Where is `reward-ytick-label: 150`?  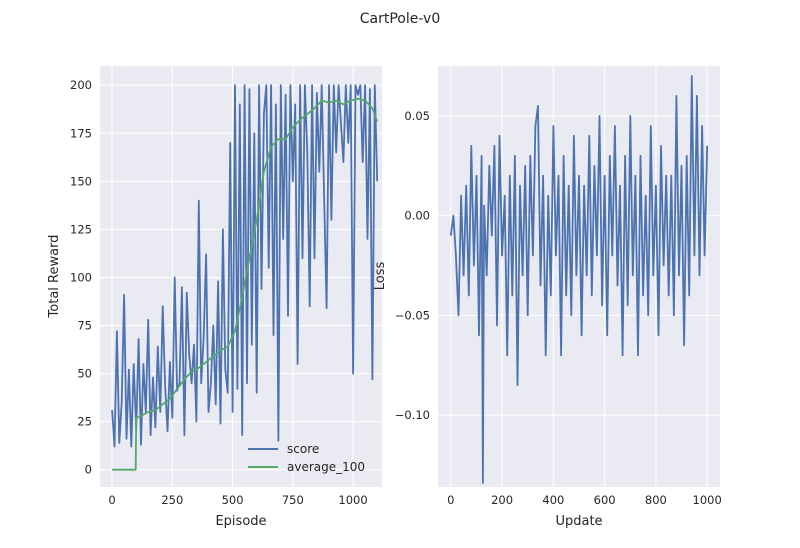
reward-ytick-label: 150 is located at coordinates (81, 181).